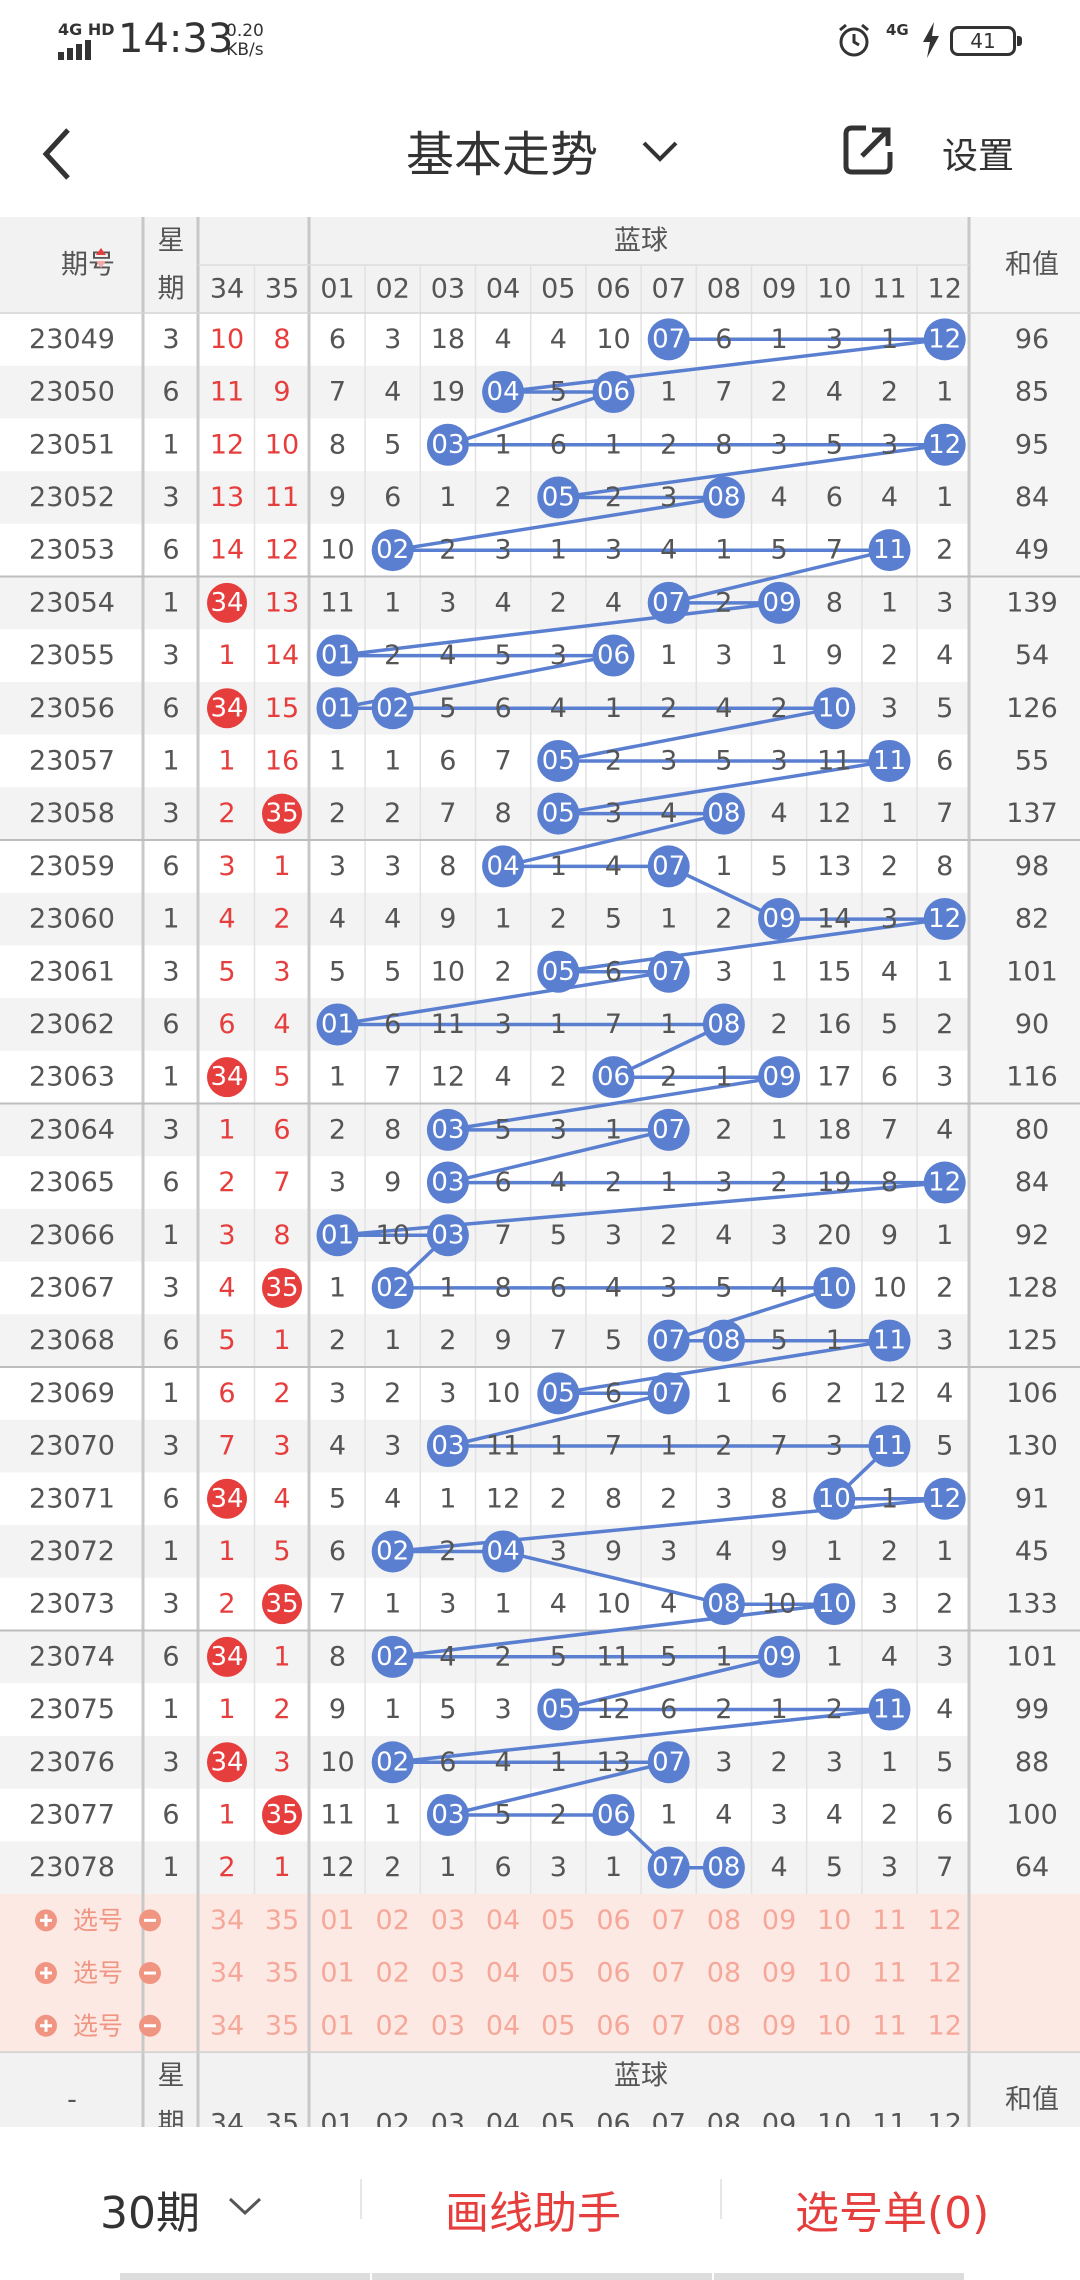 The width and height of the screenshot is (1080, 2280). What do you see at coordinates (88, 265) in the screenshot?
I see `issue-header: 期号` at bounding box center [88, 265].